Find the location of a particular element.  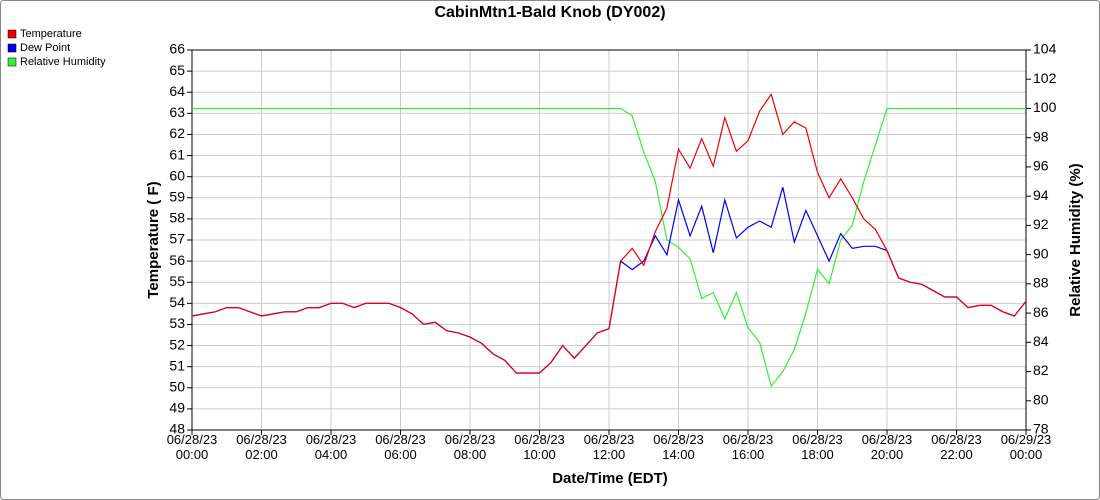

y2-tick-label: 84 is located at coordinates (1041, 341).